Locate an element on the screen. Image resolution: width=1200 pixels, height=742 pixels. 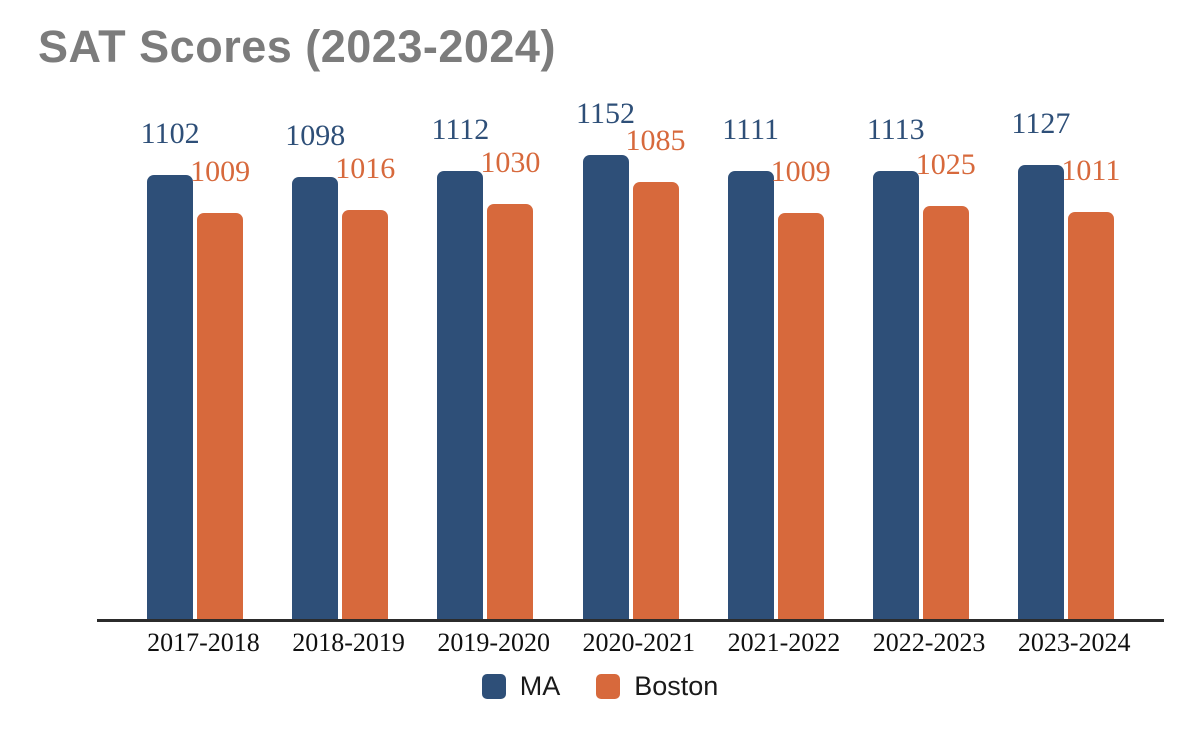
legend-swatch-ma is located at coordinates (493, 686).